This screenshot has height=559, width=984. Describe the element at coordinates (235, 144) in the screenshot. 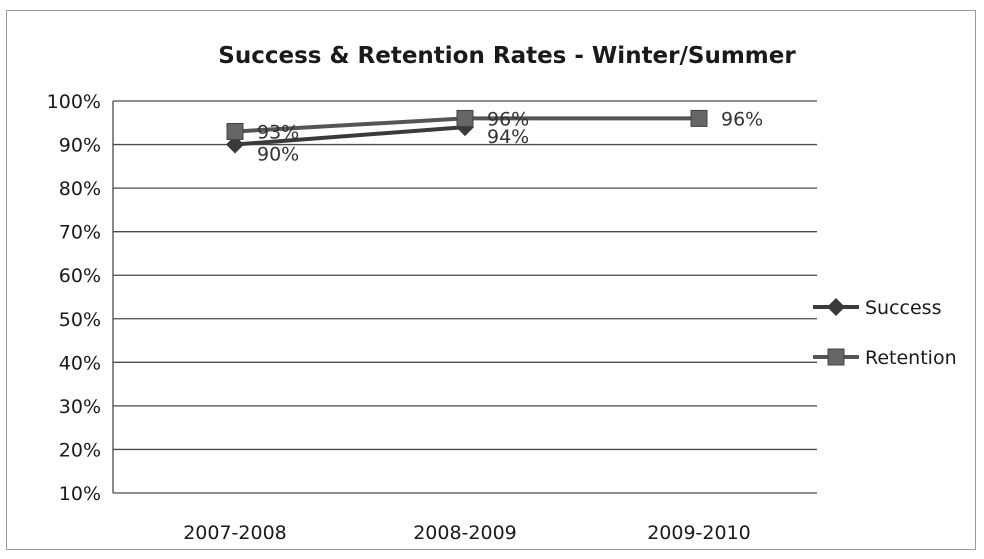

I see `success-point` at that location.